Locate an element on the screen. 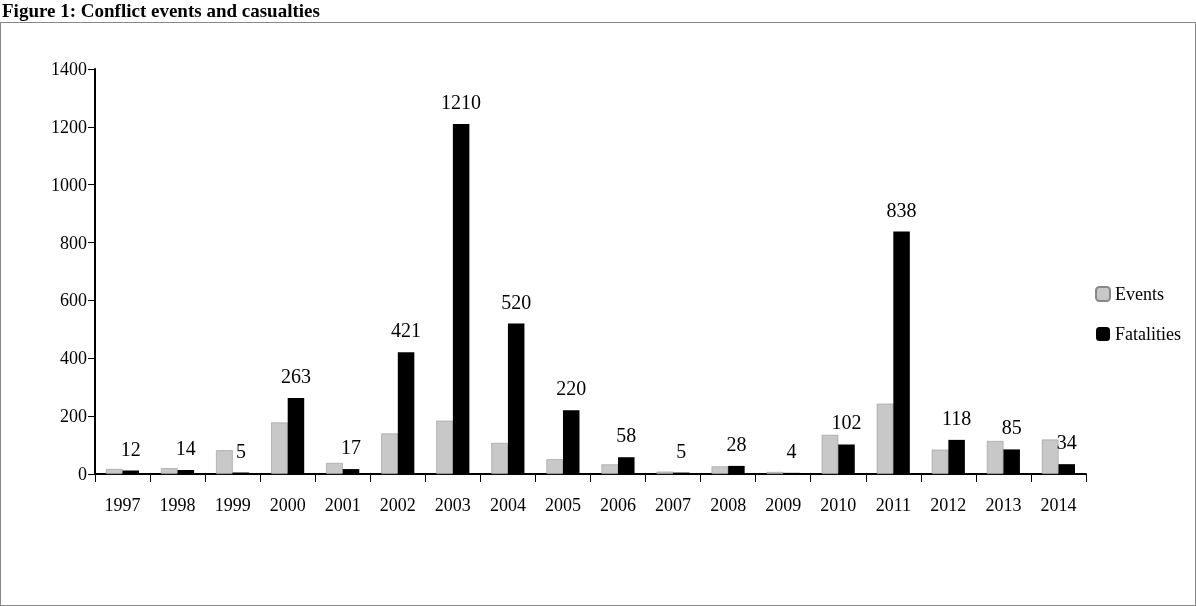  x-tick-label: 1998 is located at coordinates (177, 505).